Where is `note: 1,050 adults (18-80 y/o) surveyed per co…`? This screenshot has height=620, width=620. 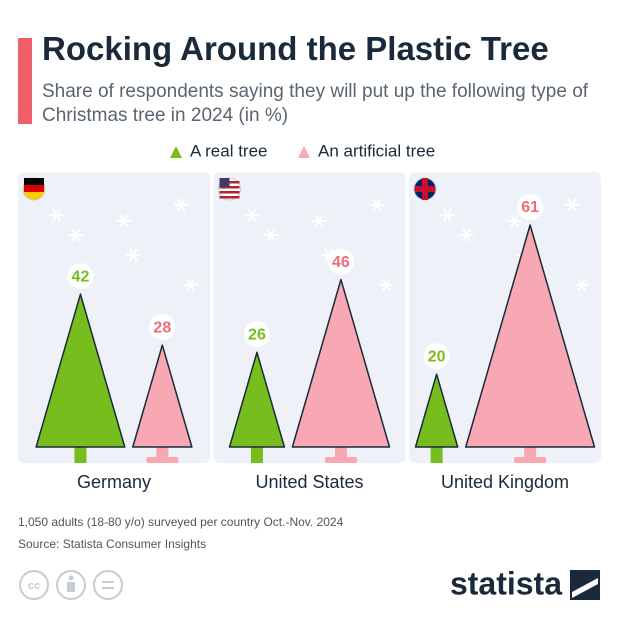
note: 1,050 adults (18-80 y/o) surveyed per co… is located at coordinates (181, 522).